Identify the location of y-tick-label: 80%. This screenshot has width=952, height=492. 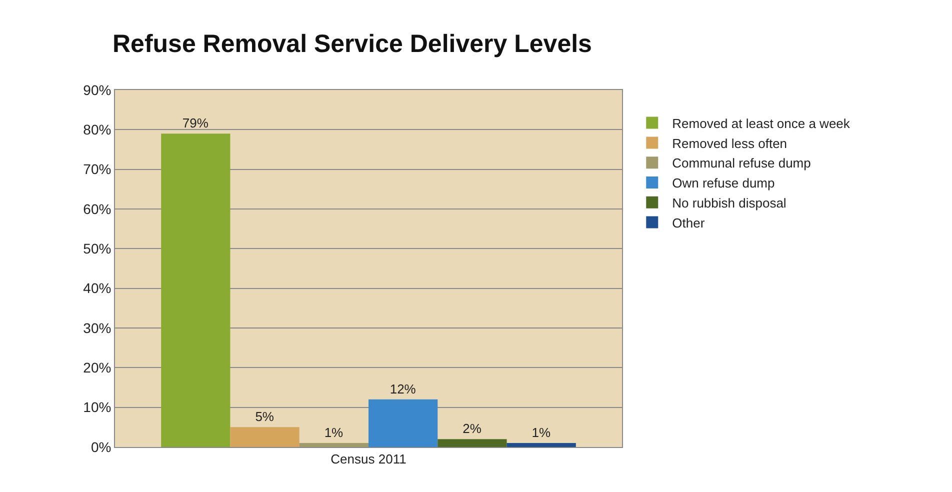
(97, 130).